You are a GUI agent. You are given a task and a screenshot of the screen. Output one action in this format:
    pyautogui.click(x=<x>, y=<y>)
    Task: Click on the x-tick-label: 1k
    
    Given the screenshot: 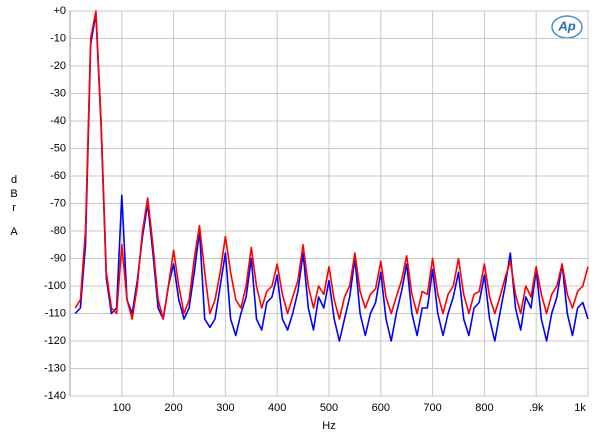 What is the action you would take?
    pyautogui.click(x=580, y=408)
    